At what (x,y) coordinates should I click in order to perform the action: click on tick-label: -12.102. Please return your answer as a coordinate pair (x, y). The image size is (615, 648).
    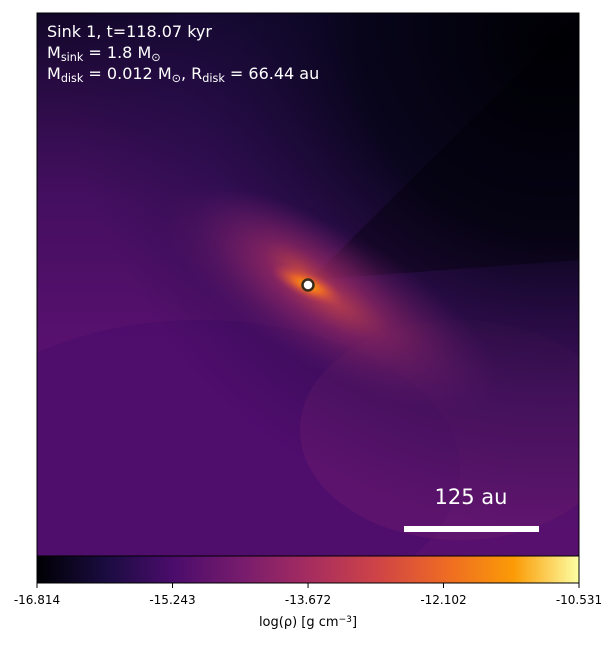
    Looking at the image, I should click on (443, 600).